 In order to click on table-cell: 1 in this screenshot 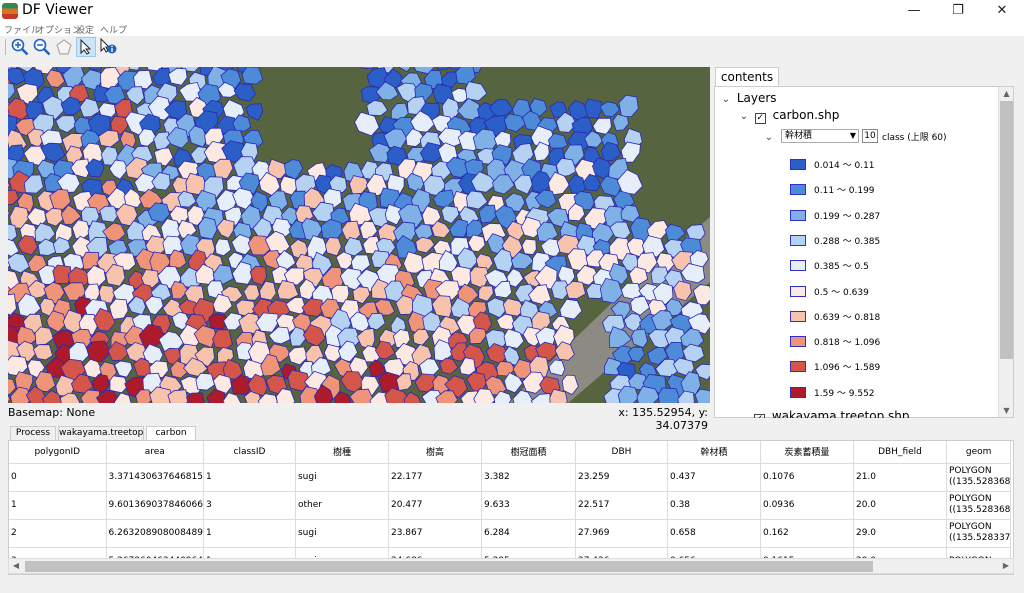, I will do `click(58, 505)`.